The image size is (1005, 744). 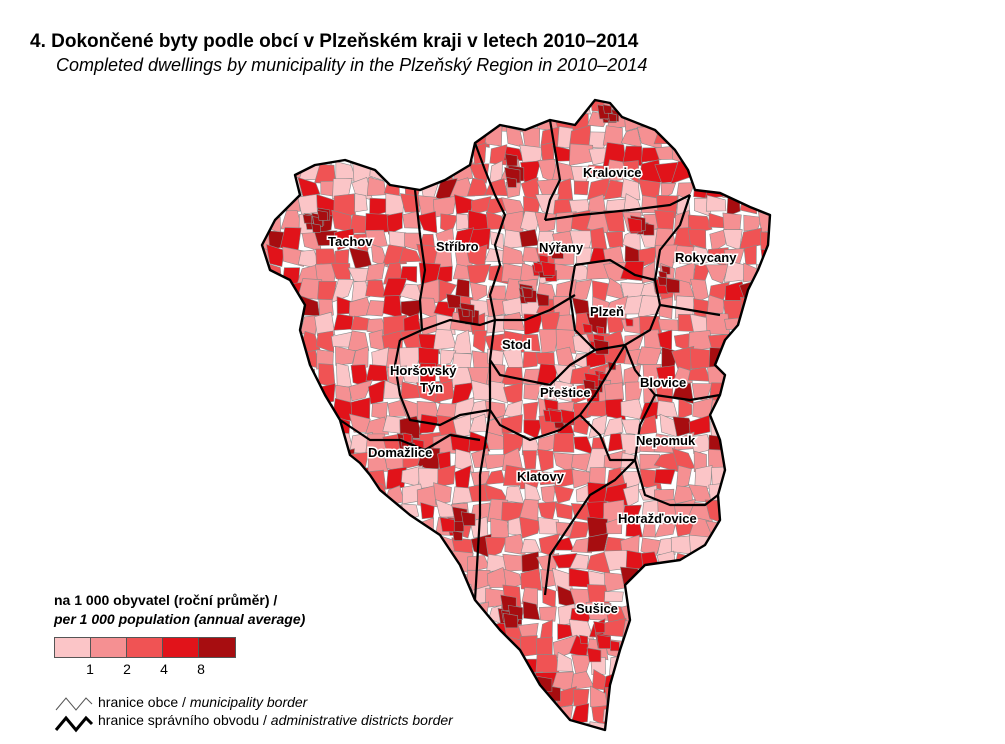 I want to click on district-label-domazlice: Domažlice, so click(x=400, y=452).